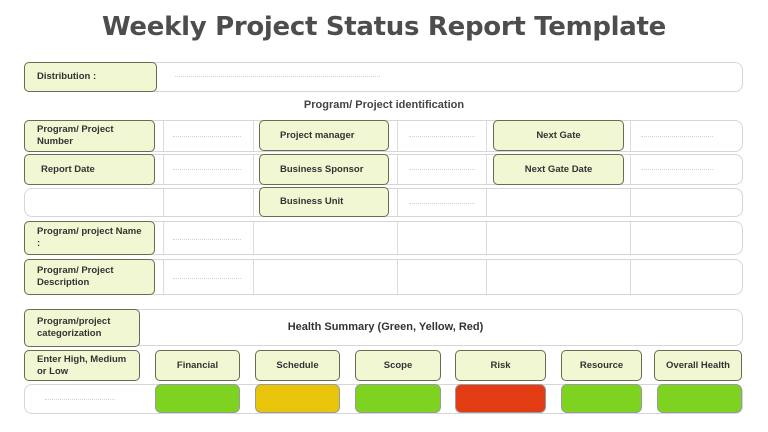  What do you see at coordinates (601, 365) in the screenshot?
I see `resource-label: Resource` at bounding box center [601, 365].